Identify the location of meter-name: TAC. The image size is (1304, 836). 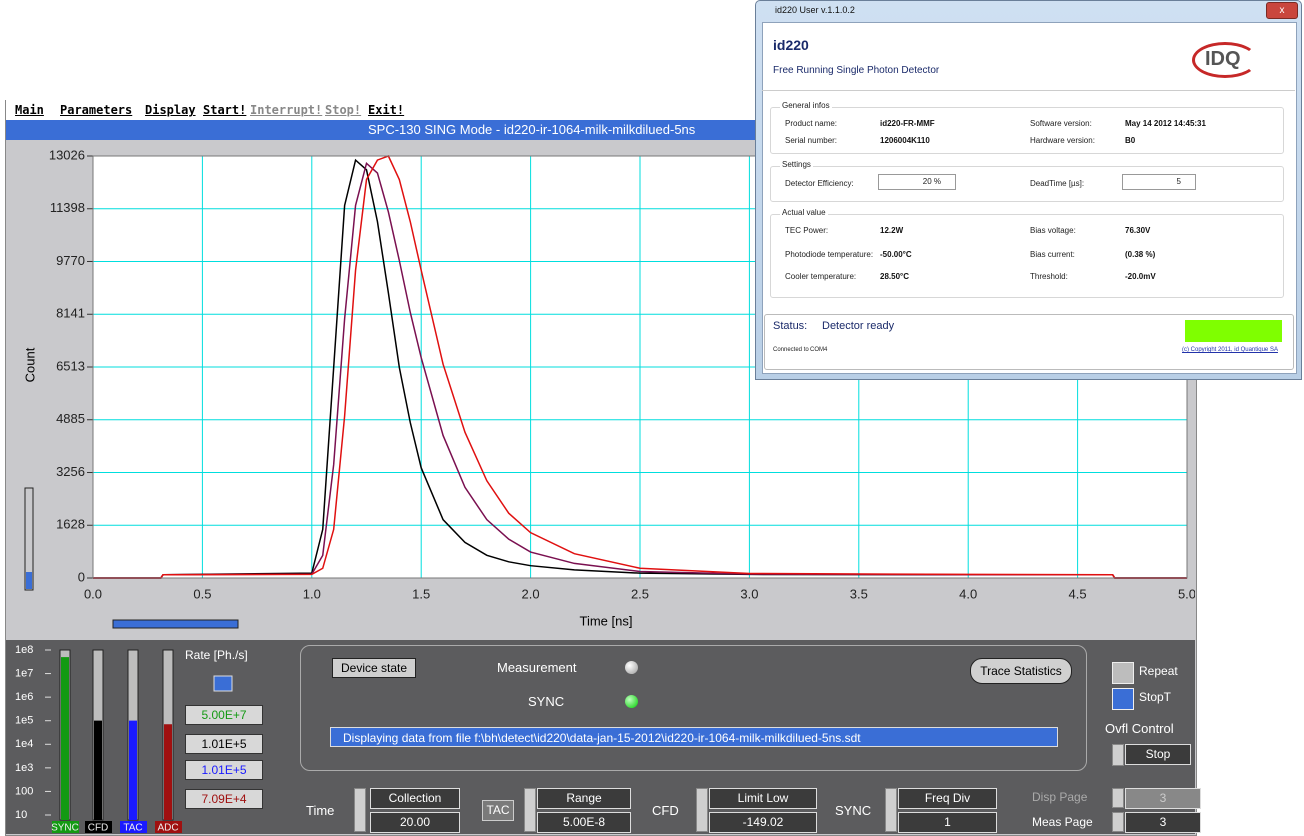
(132, 828).